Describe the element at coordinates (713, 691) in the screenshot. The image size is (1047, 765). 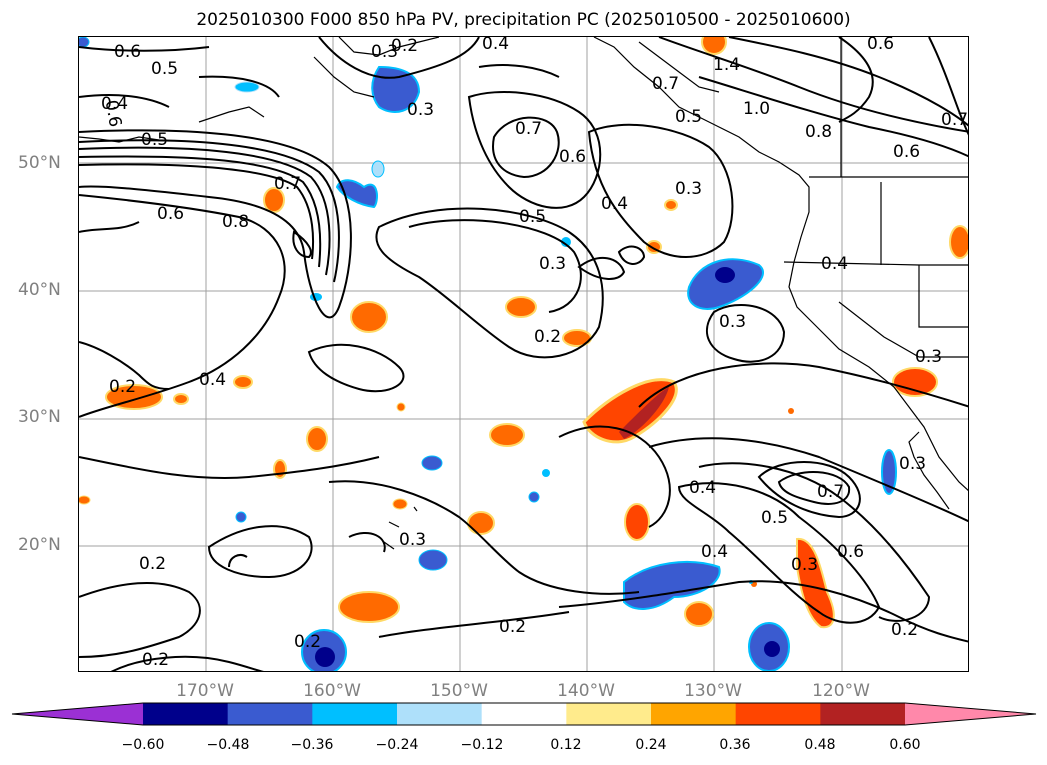
I see `lon-label-130w: 130°W` at that location.